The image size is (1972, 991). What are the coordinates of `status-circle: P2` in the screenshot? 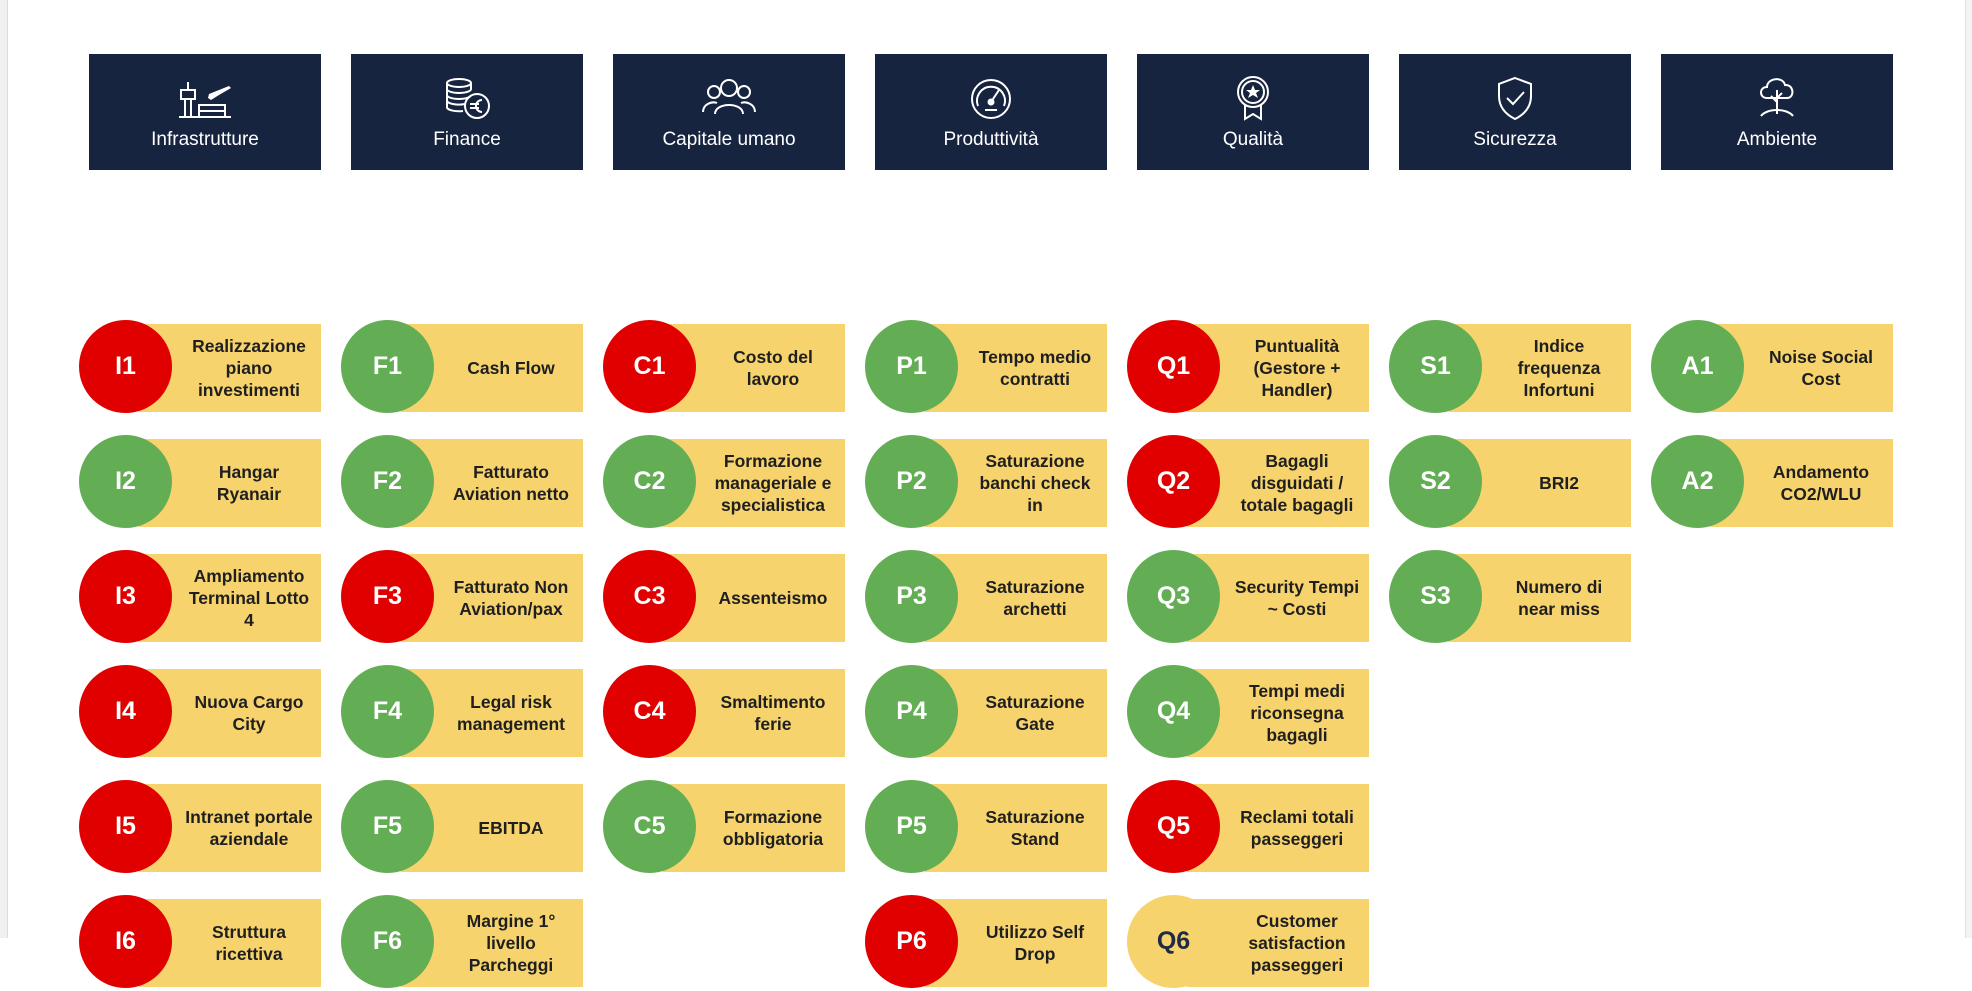 It's located at (911, 481).